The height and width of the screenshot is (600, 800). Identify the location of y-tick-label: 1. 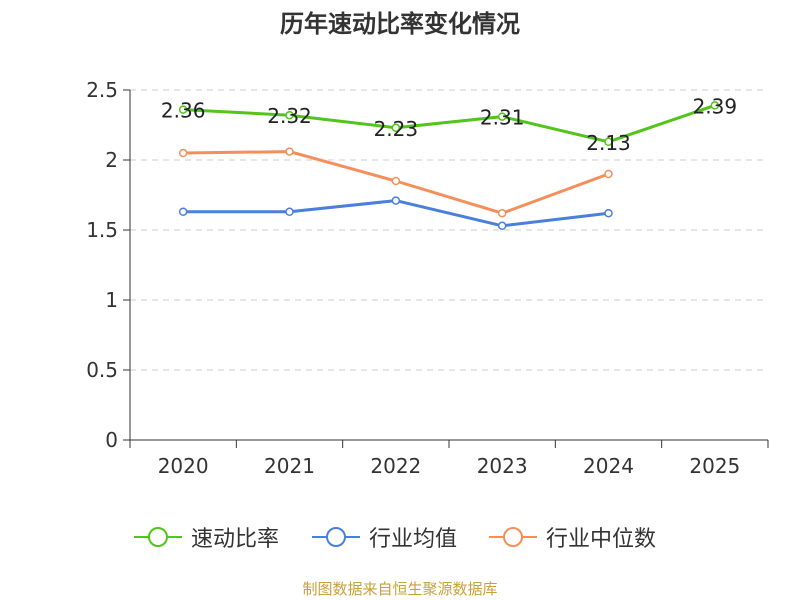
(111, 300).